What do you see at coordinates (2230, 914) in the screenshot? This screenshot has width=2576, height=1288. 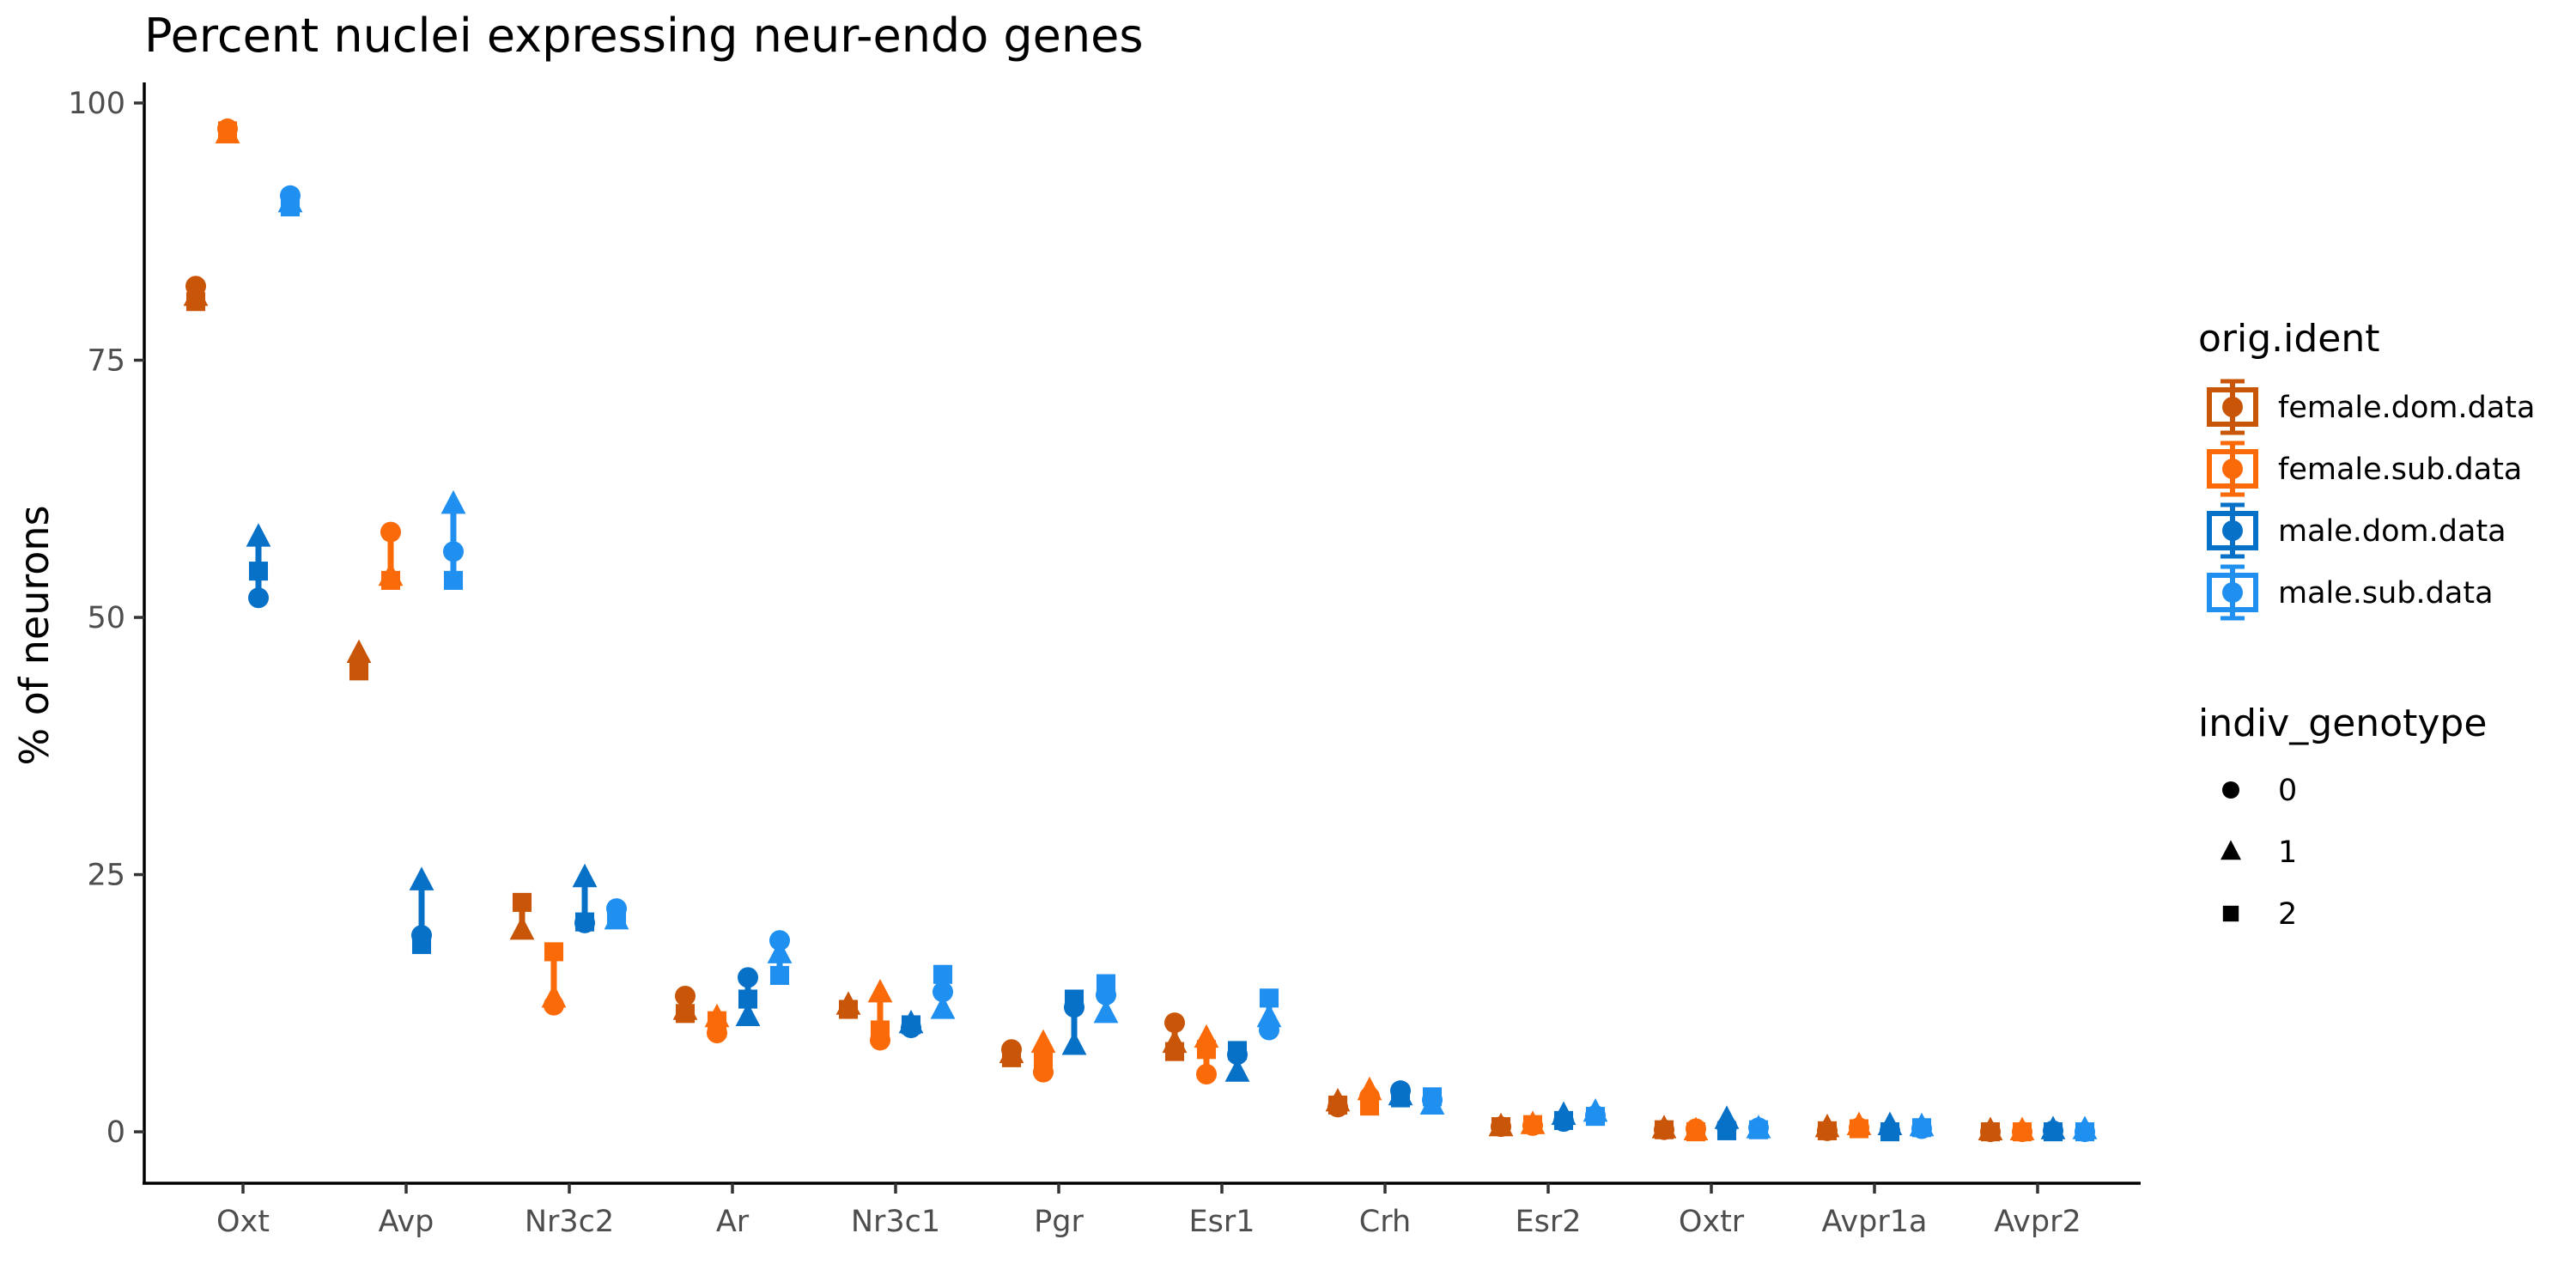 I see `legend-shape-square` at bounding box center [2230, 914].